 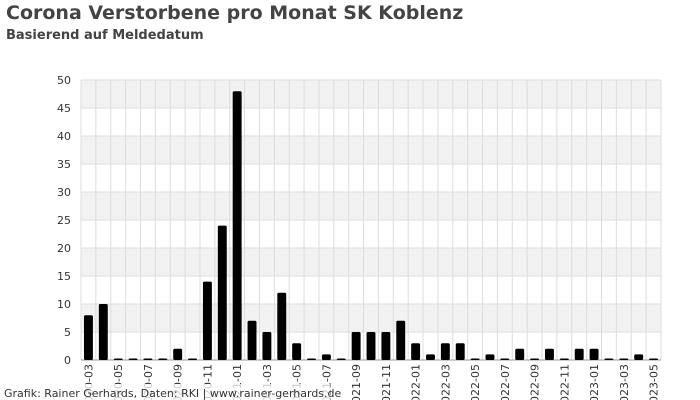 What do you see at coordinates (386, 382) in the screenshot?
I see `x-tick-label: 2021-11` at bounding box center [386, 382].